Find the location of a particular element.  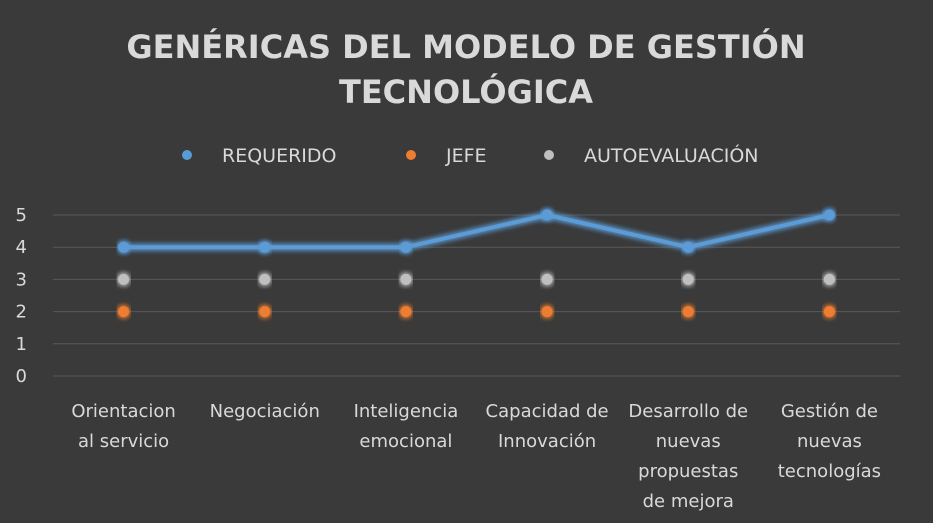

x-category-label: Negociación is located at coordinates (265, 411).